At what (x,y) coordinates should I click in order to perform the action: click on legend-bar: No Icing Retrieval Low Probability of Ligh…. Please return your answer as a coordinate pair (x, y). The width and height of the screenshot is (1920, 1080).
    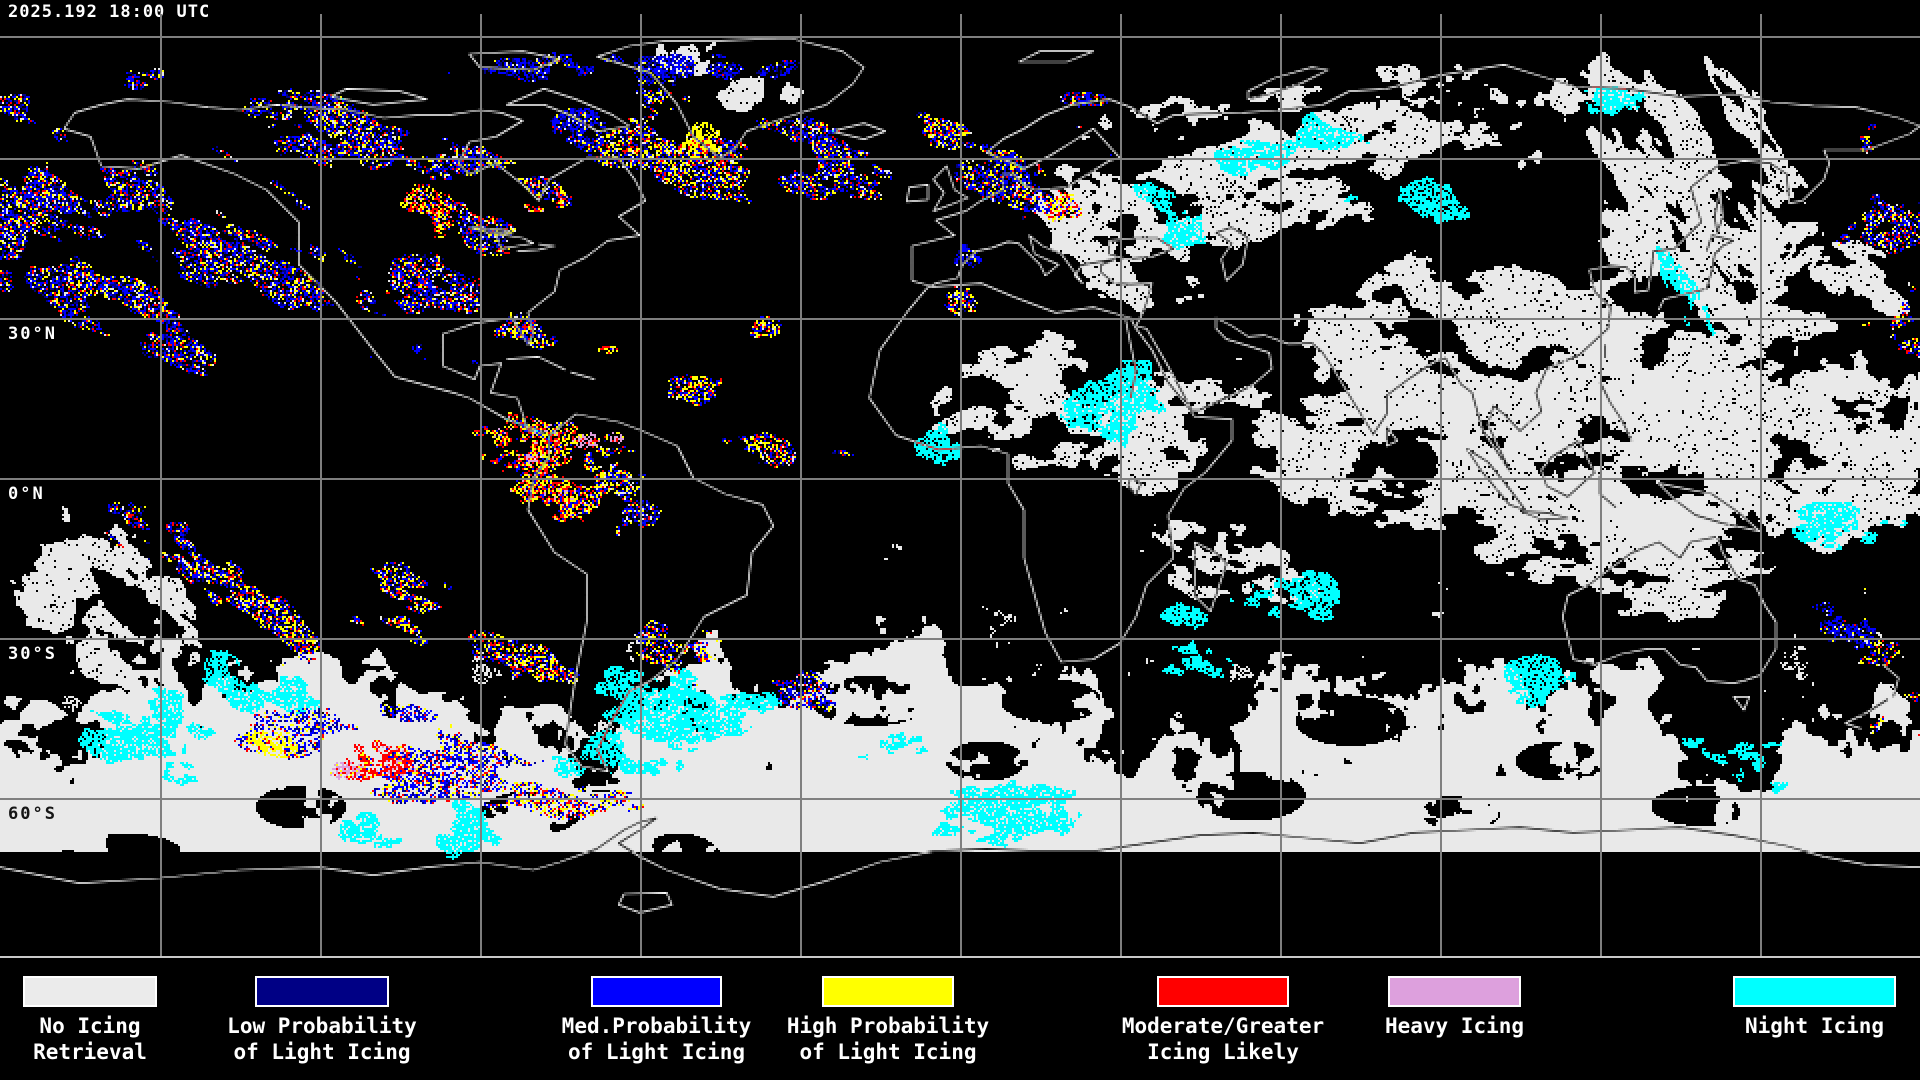
    Looking at the image, I should click on (960, 1019).